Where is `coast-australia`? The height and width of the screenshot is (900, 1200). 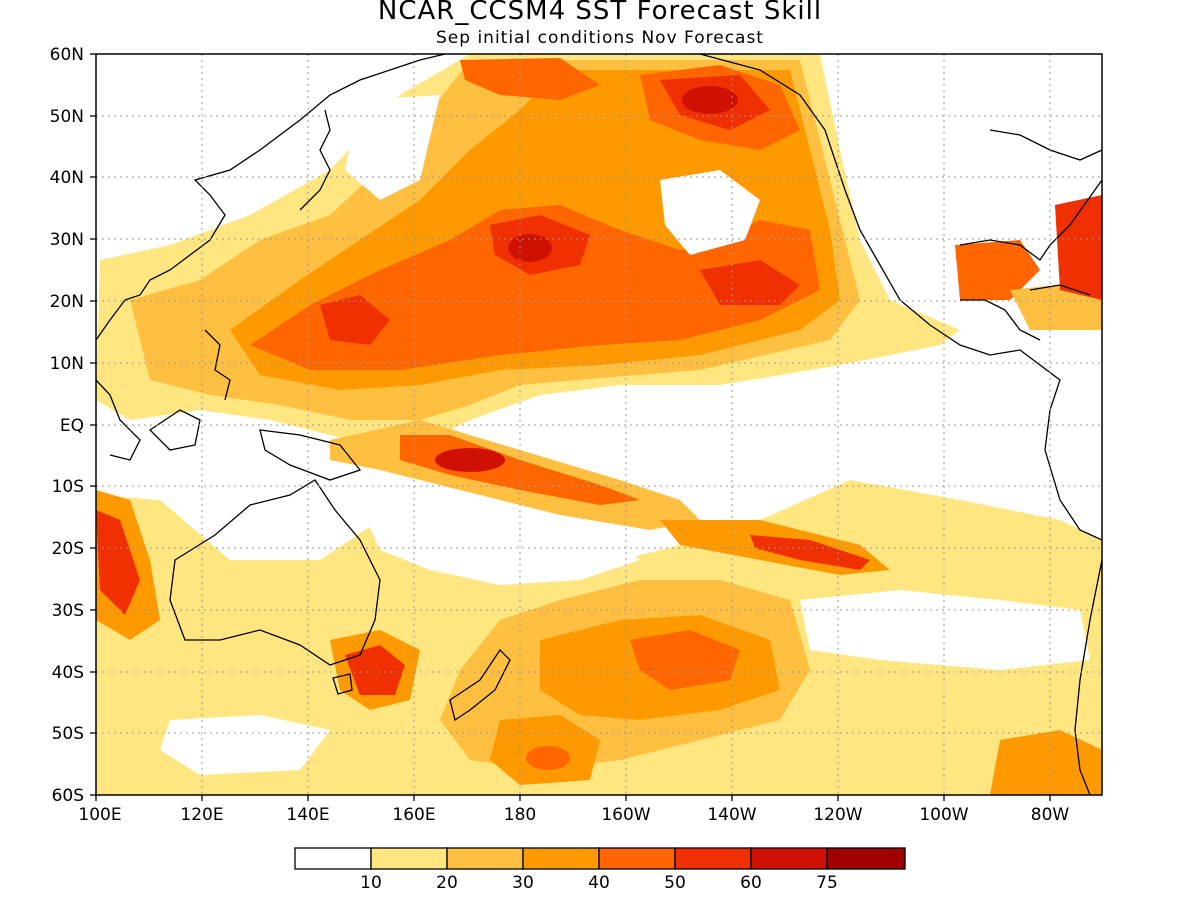 coast-australia is located at coordinates (275, 572).